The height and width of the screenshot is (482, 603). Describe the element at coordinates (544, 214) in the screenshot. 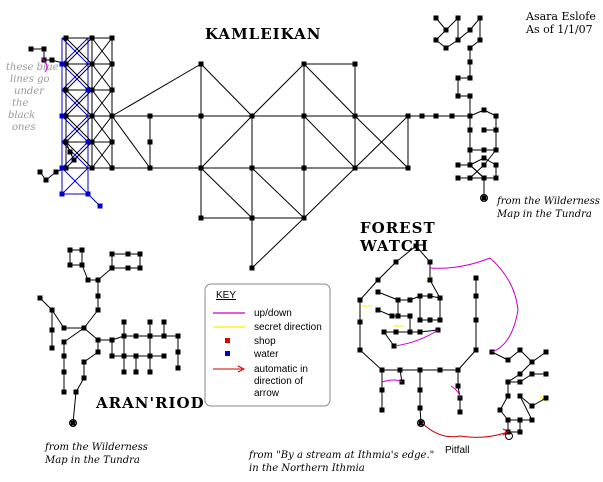

I see `entrance-note-east: Map in the Tundra` at that location.